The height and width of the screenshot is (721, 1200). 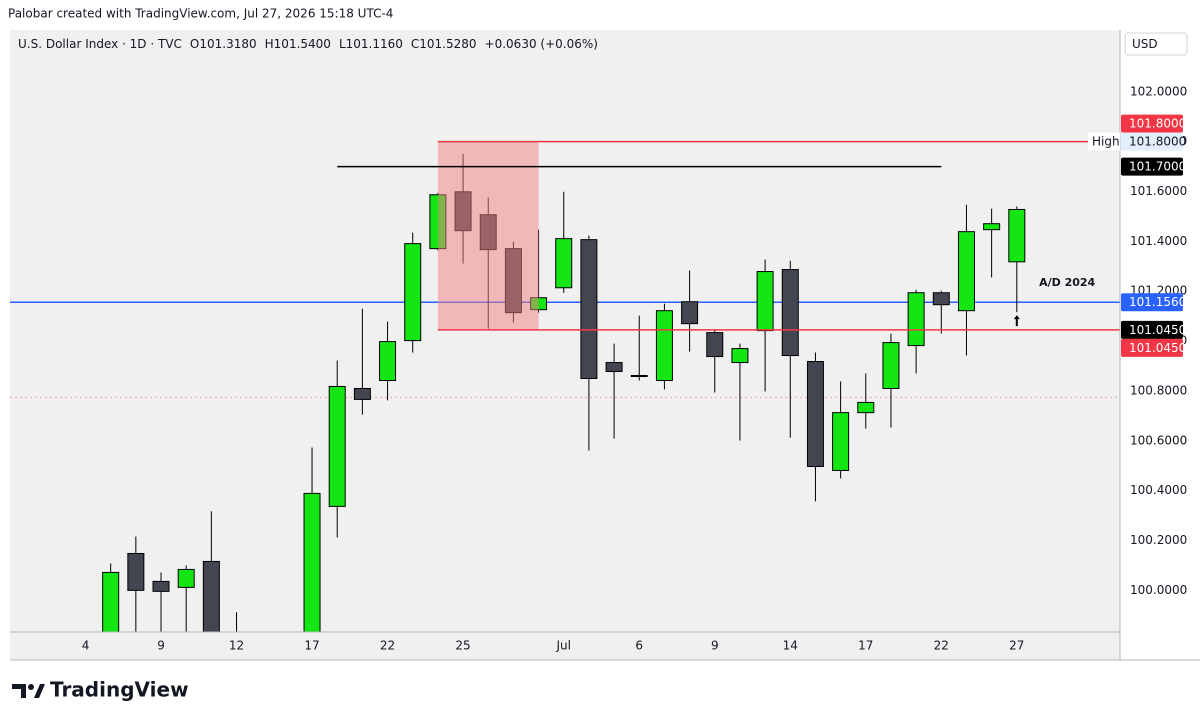 What do you see at coordinates (790, 646) in the screenshot?
I see `x-tick-label: 14` at bounding box center [790, 646].